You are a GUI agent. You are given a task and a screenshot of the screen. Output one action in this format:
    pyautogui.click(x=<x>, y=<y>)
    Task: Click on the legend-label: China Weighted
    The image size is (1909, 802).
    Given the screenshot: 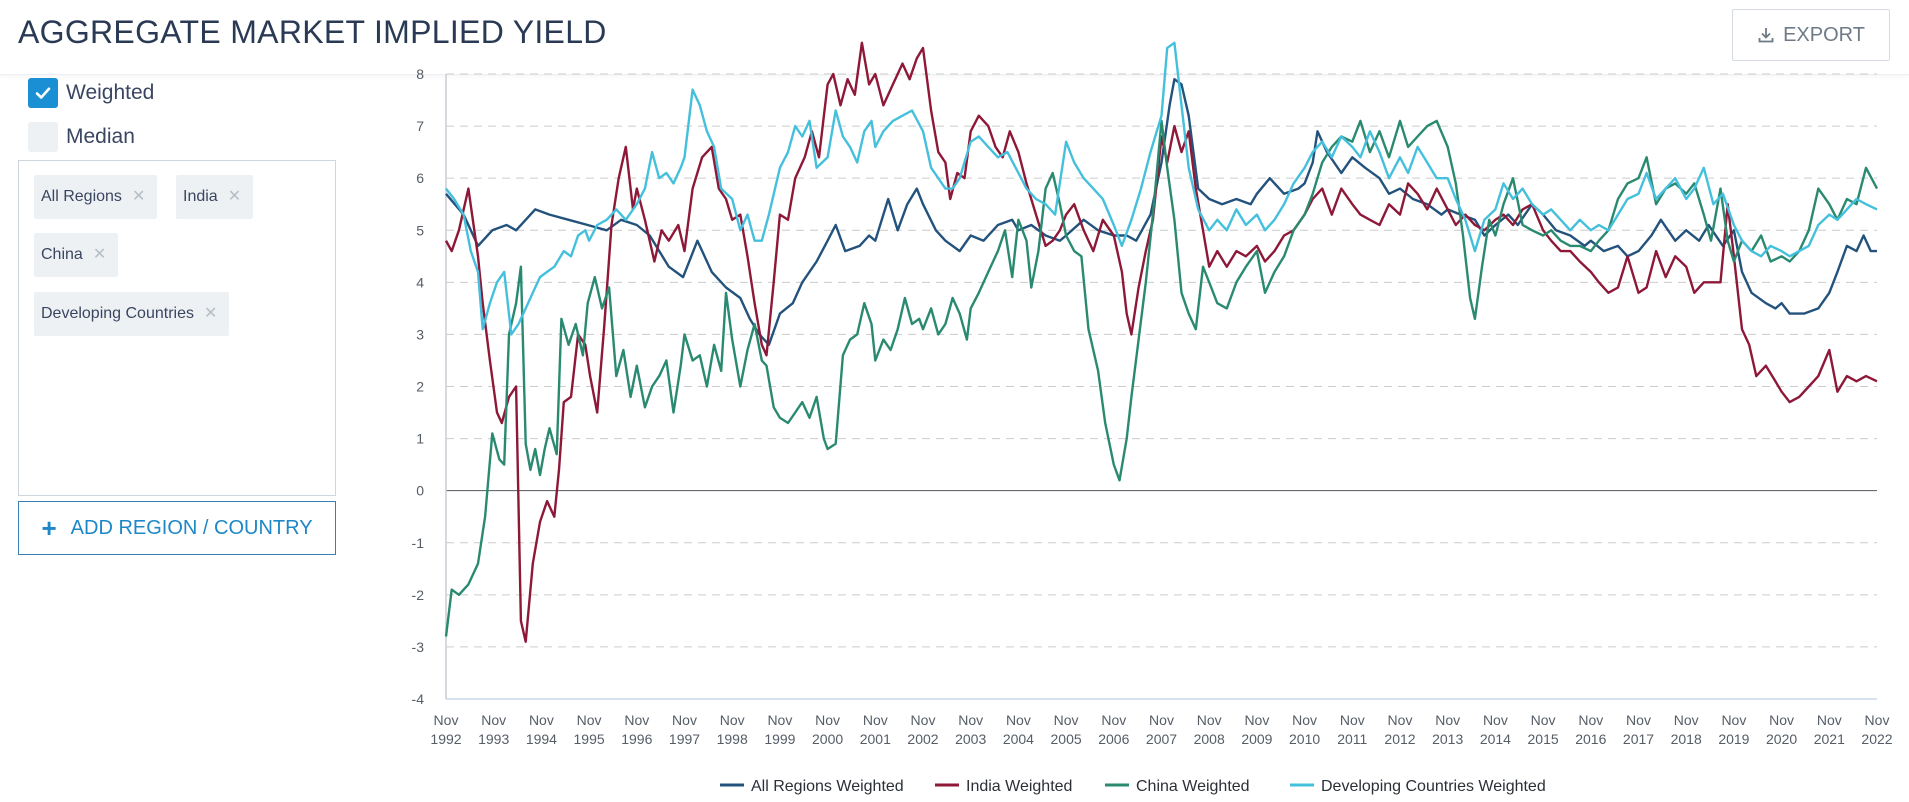 What is the action you would take?
    pyautogui.click(x=1193, y=786)
    